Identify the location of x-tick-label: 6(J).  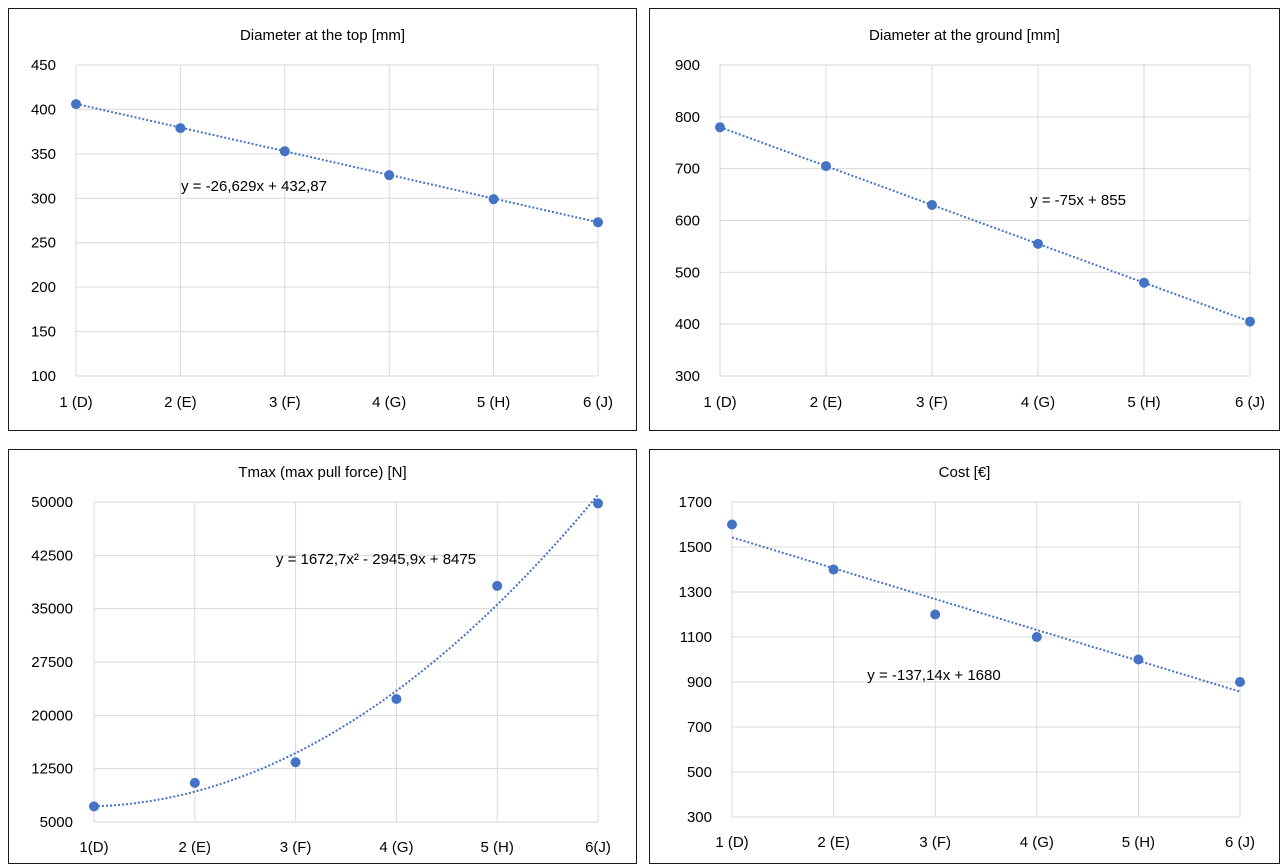
(598, 847).